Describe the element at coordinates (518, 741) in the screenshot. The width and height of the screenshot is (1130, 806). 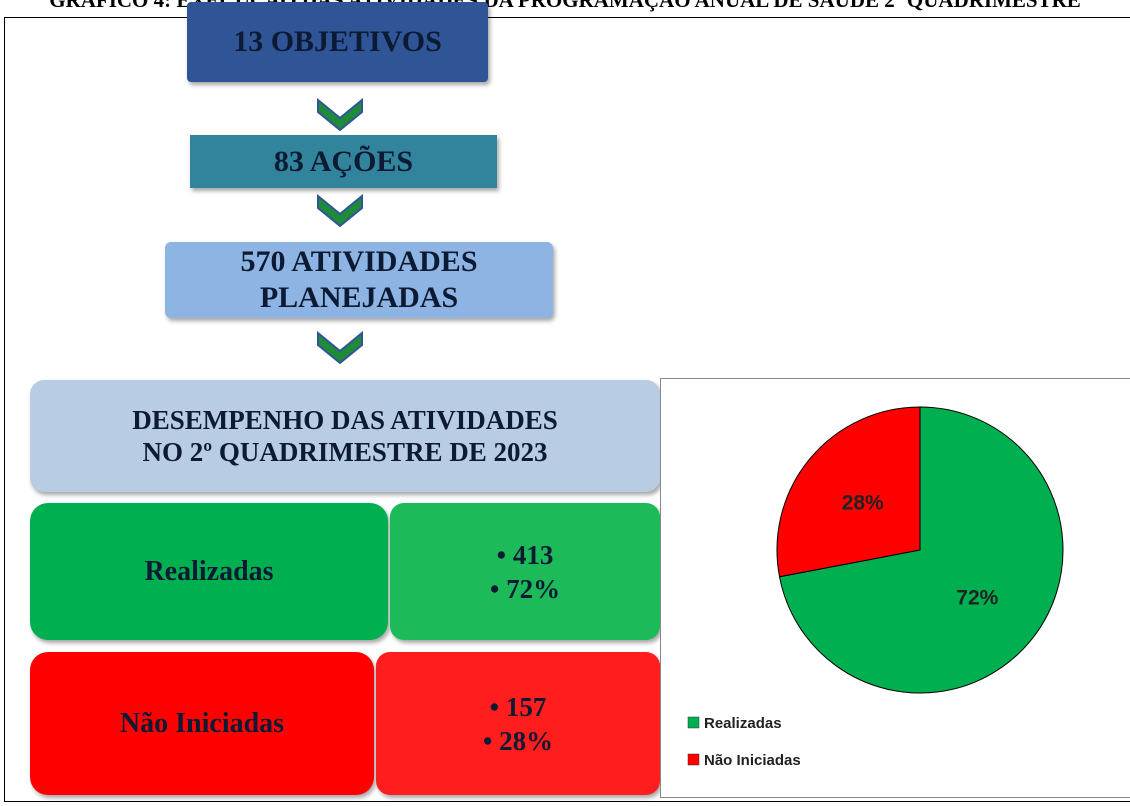
I see `row-percent: 28%` at that location.